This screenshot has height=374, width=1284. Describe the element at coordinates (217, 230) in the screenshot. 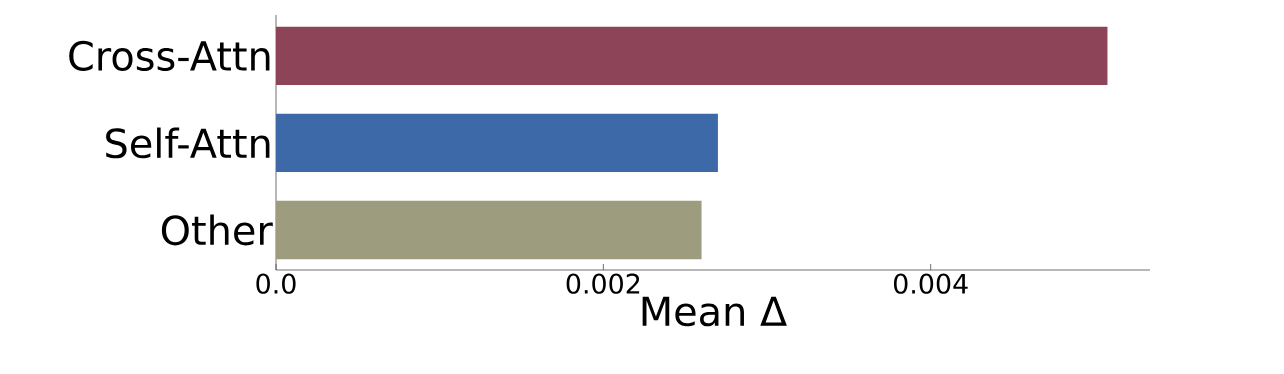

I see `y-tick-label: Other` at that location.